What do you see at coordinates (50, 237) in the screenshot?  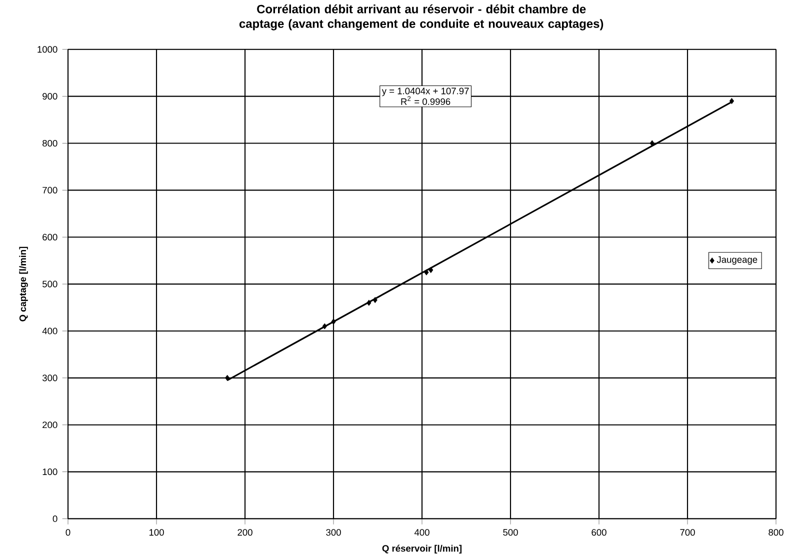 I see `y-tick-label: 600` at bounding box center [50, 237].